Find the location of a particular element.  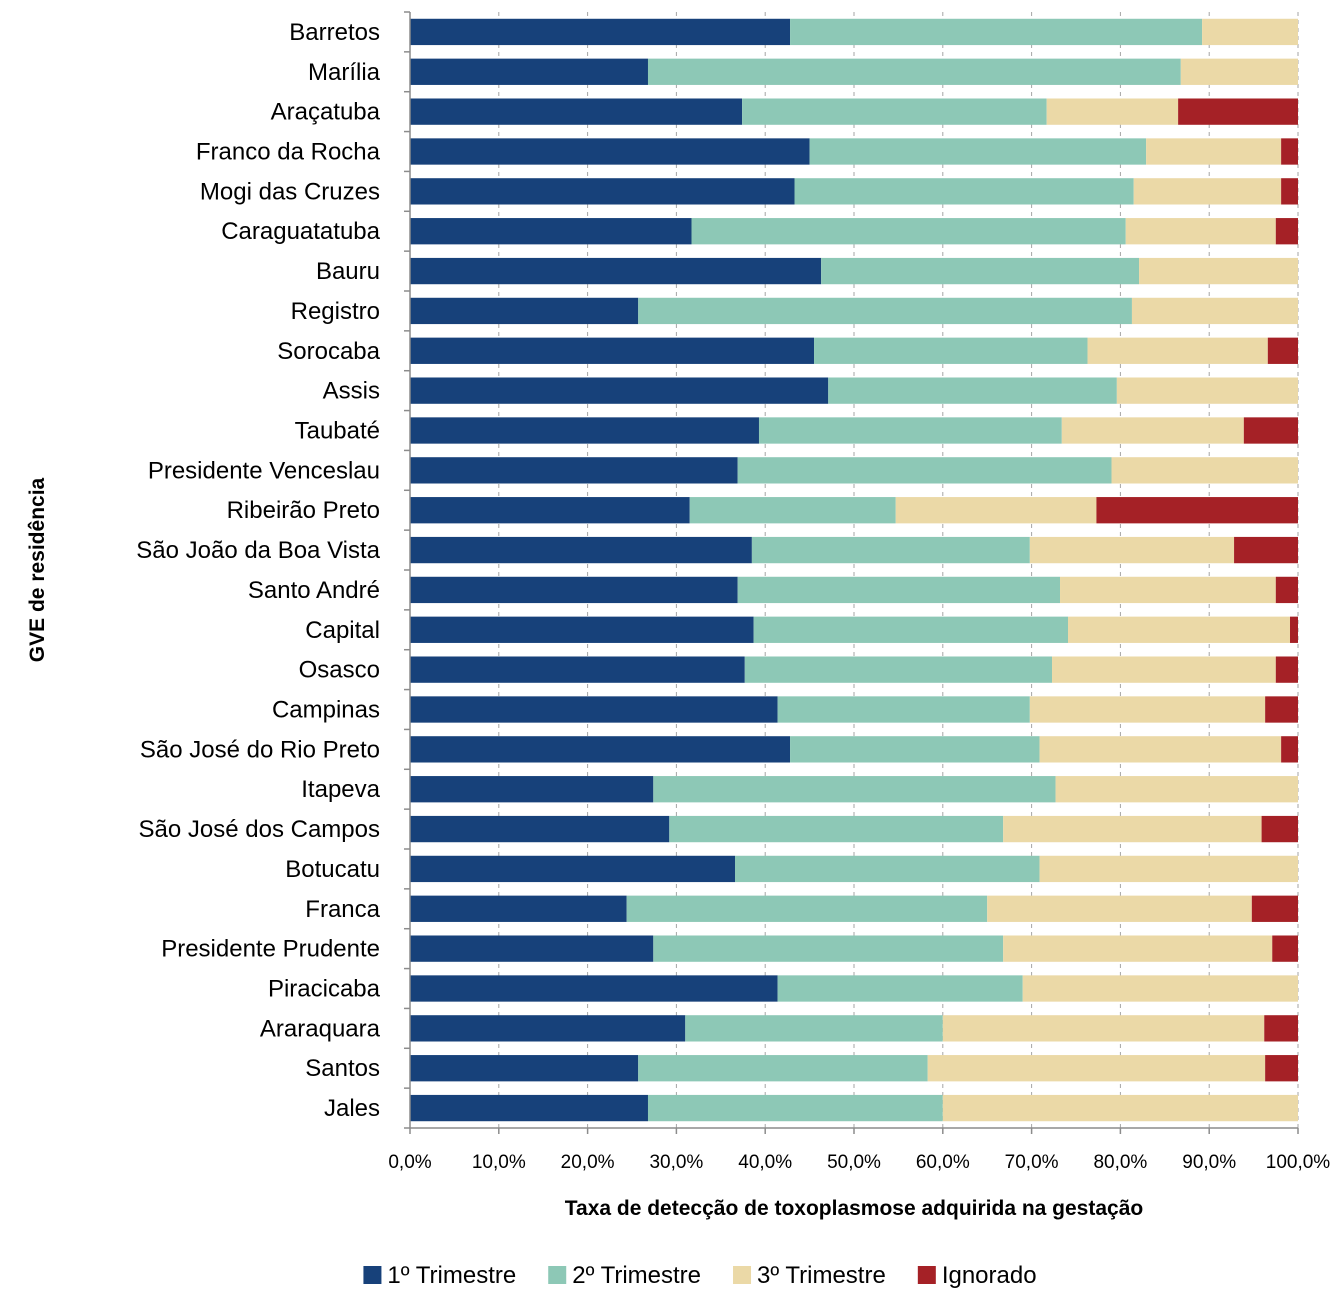

x-tick-label: 90,0% is located at coordinates (1209, 1162).